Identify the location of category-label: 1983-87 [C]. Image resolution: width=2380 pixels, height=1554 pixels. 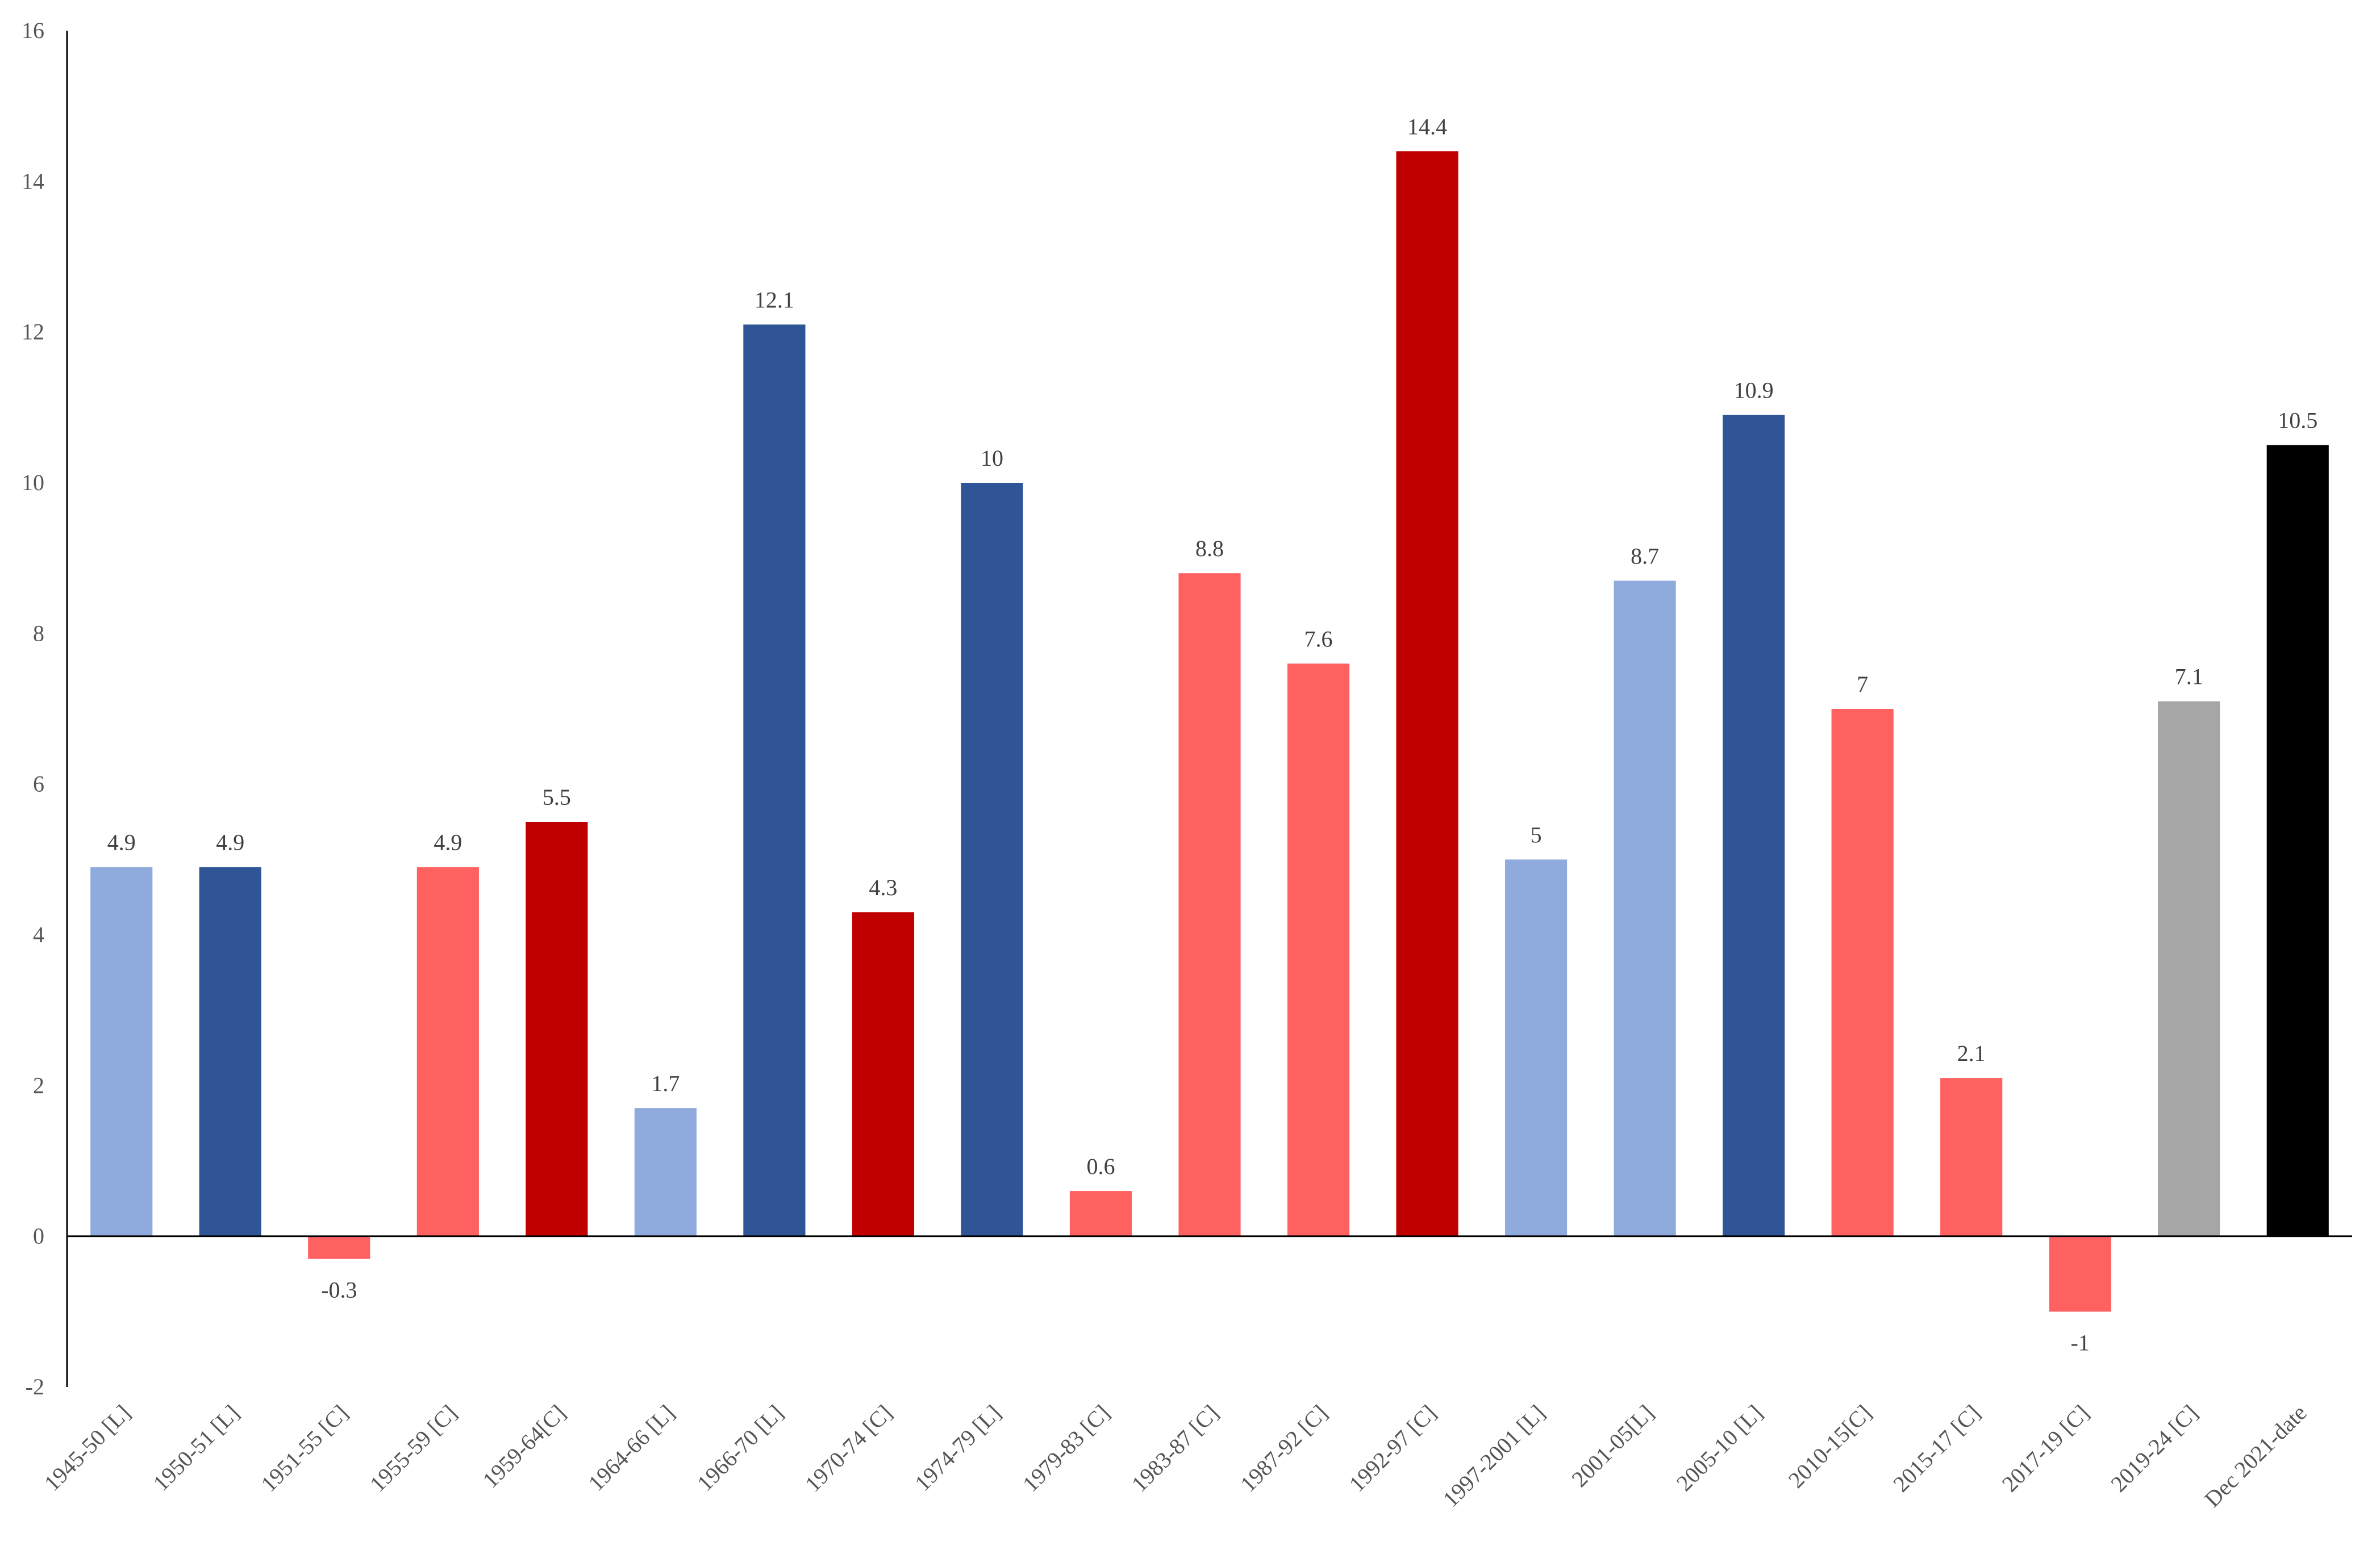
(1174, 1448).